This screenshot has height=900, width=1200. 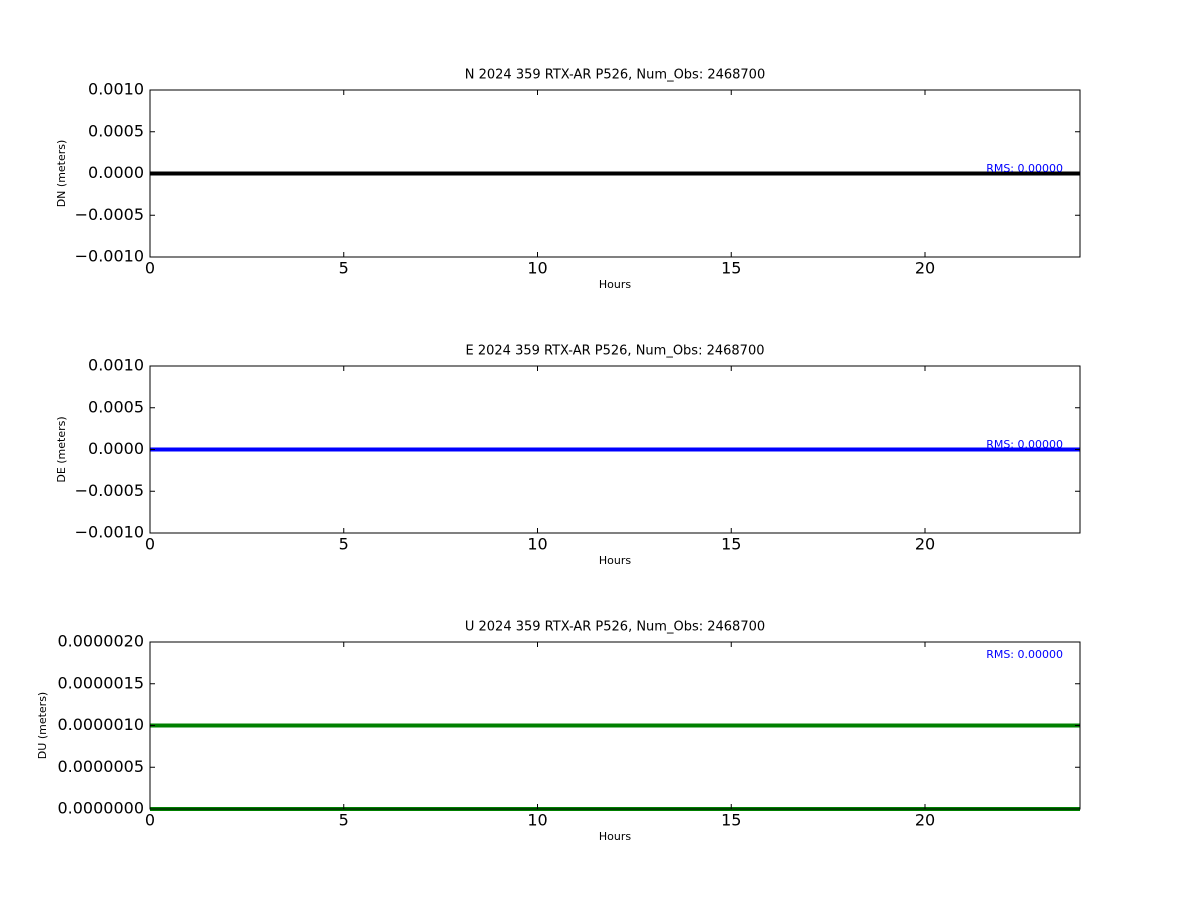 I want to click on chart-title: E 2024 359 RTX-AR P526, Num_Obs: 2468700, so click(x=615, y=351).